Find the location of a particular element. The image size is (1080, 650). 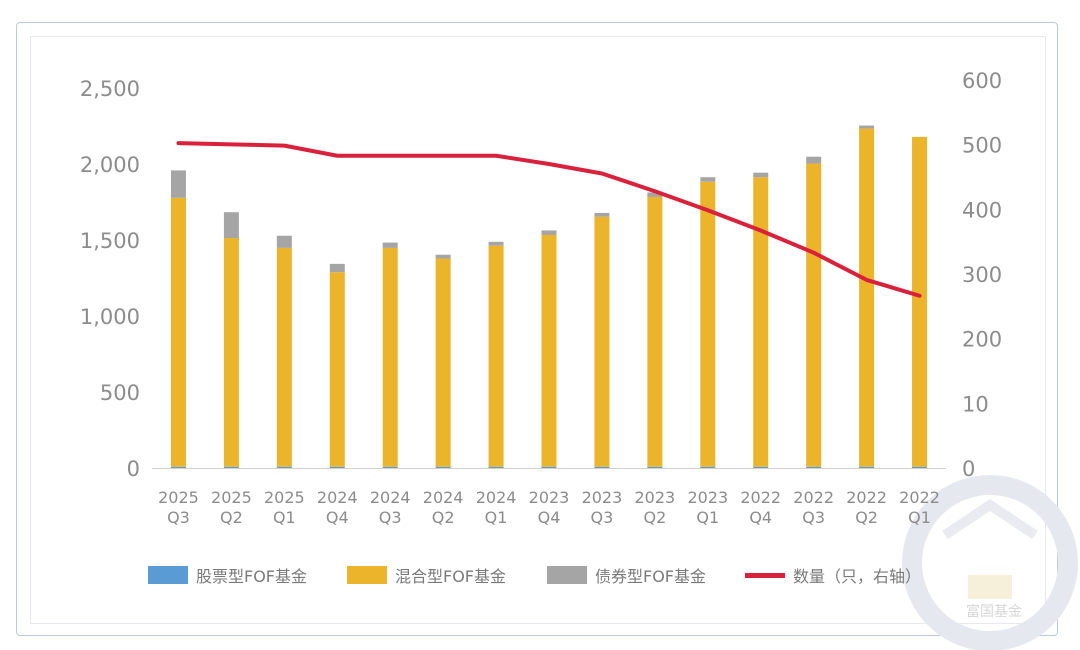

left-axis-tick-label: 2,500 is located at coordinates (110, 89).